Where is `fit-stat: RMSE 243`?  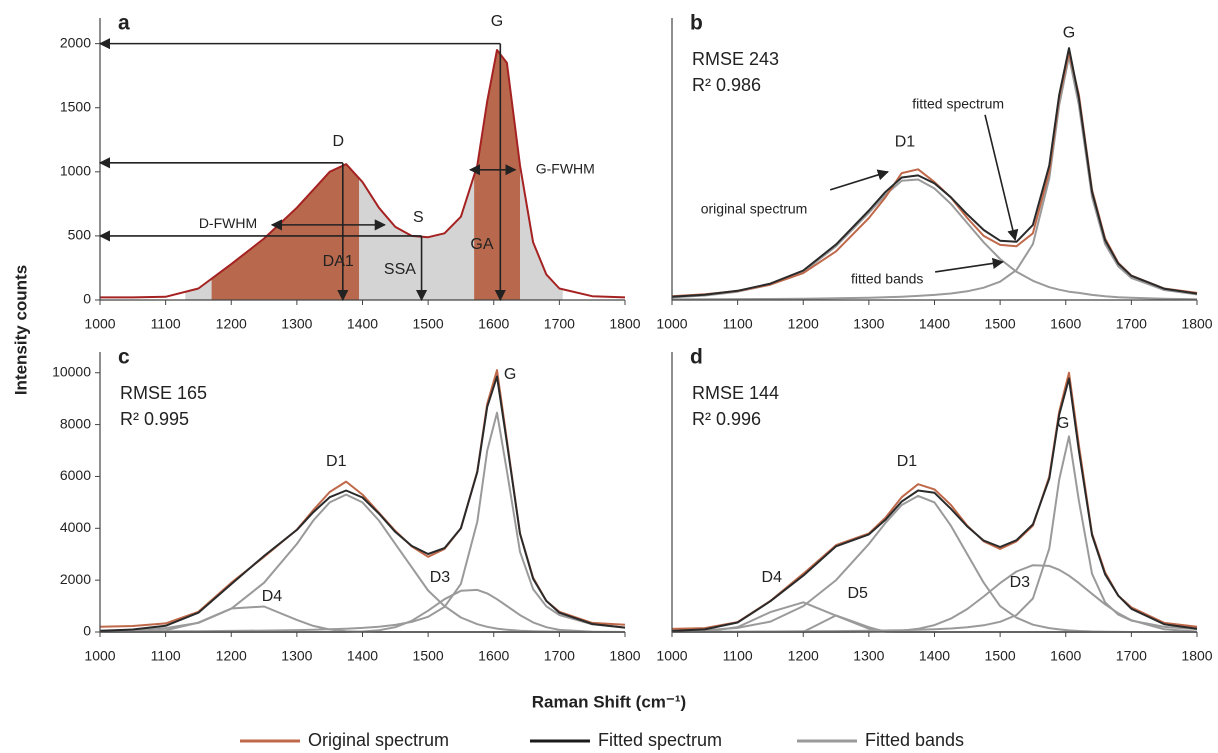 fit-stat: RMSE 243 is located at coordinates (735, 59).